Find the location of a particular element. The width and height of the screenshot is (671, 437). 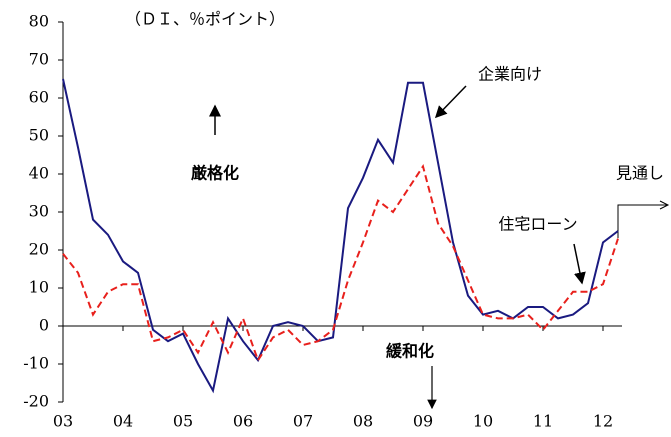

x-tick-label: 11 is located at coordinates (543, 421).